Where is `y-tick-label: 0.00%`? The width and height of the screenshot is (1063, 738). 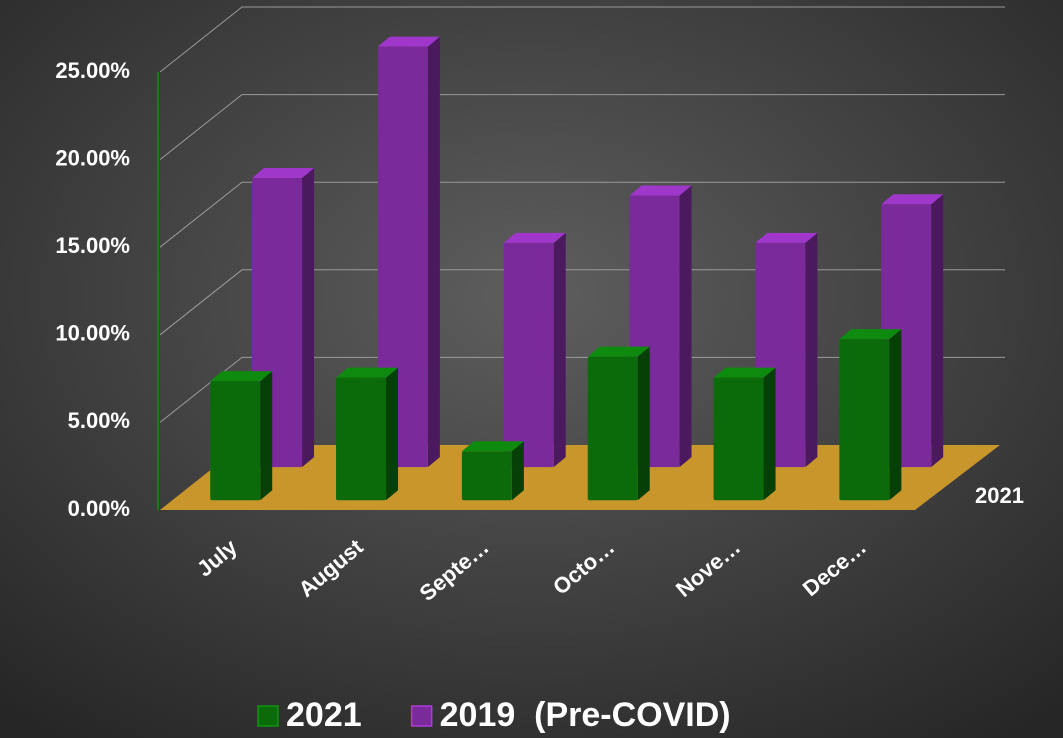
y-tick-label: 0.00% is located at coordinates (99, 508).